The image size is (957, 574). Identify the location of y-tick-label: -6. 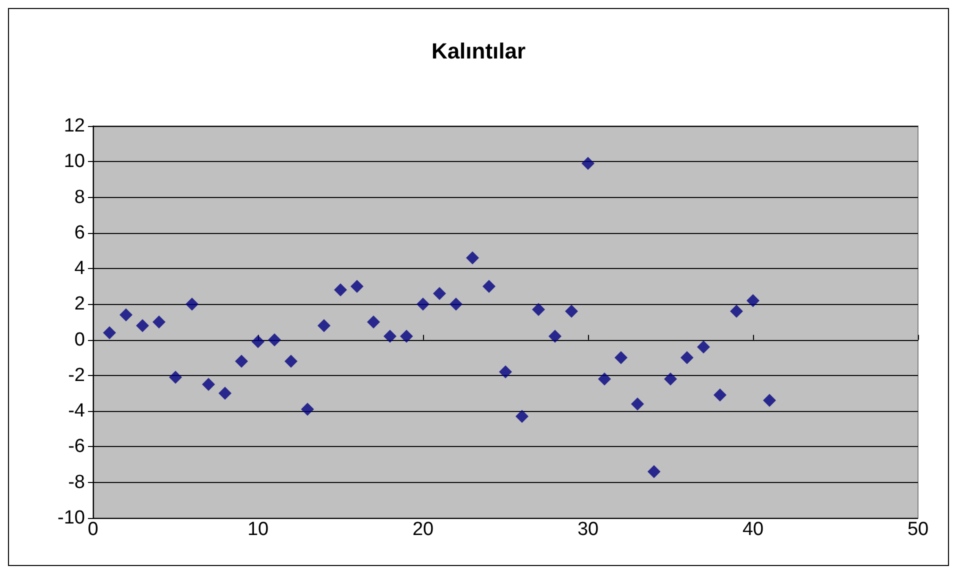
(76, 447).